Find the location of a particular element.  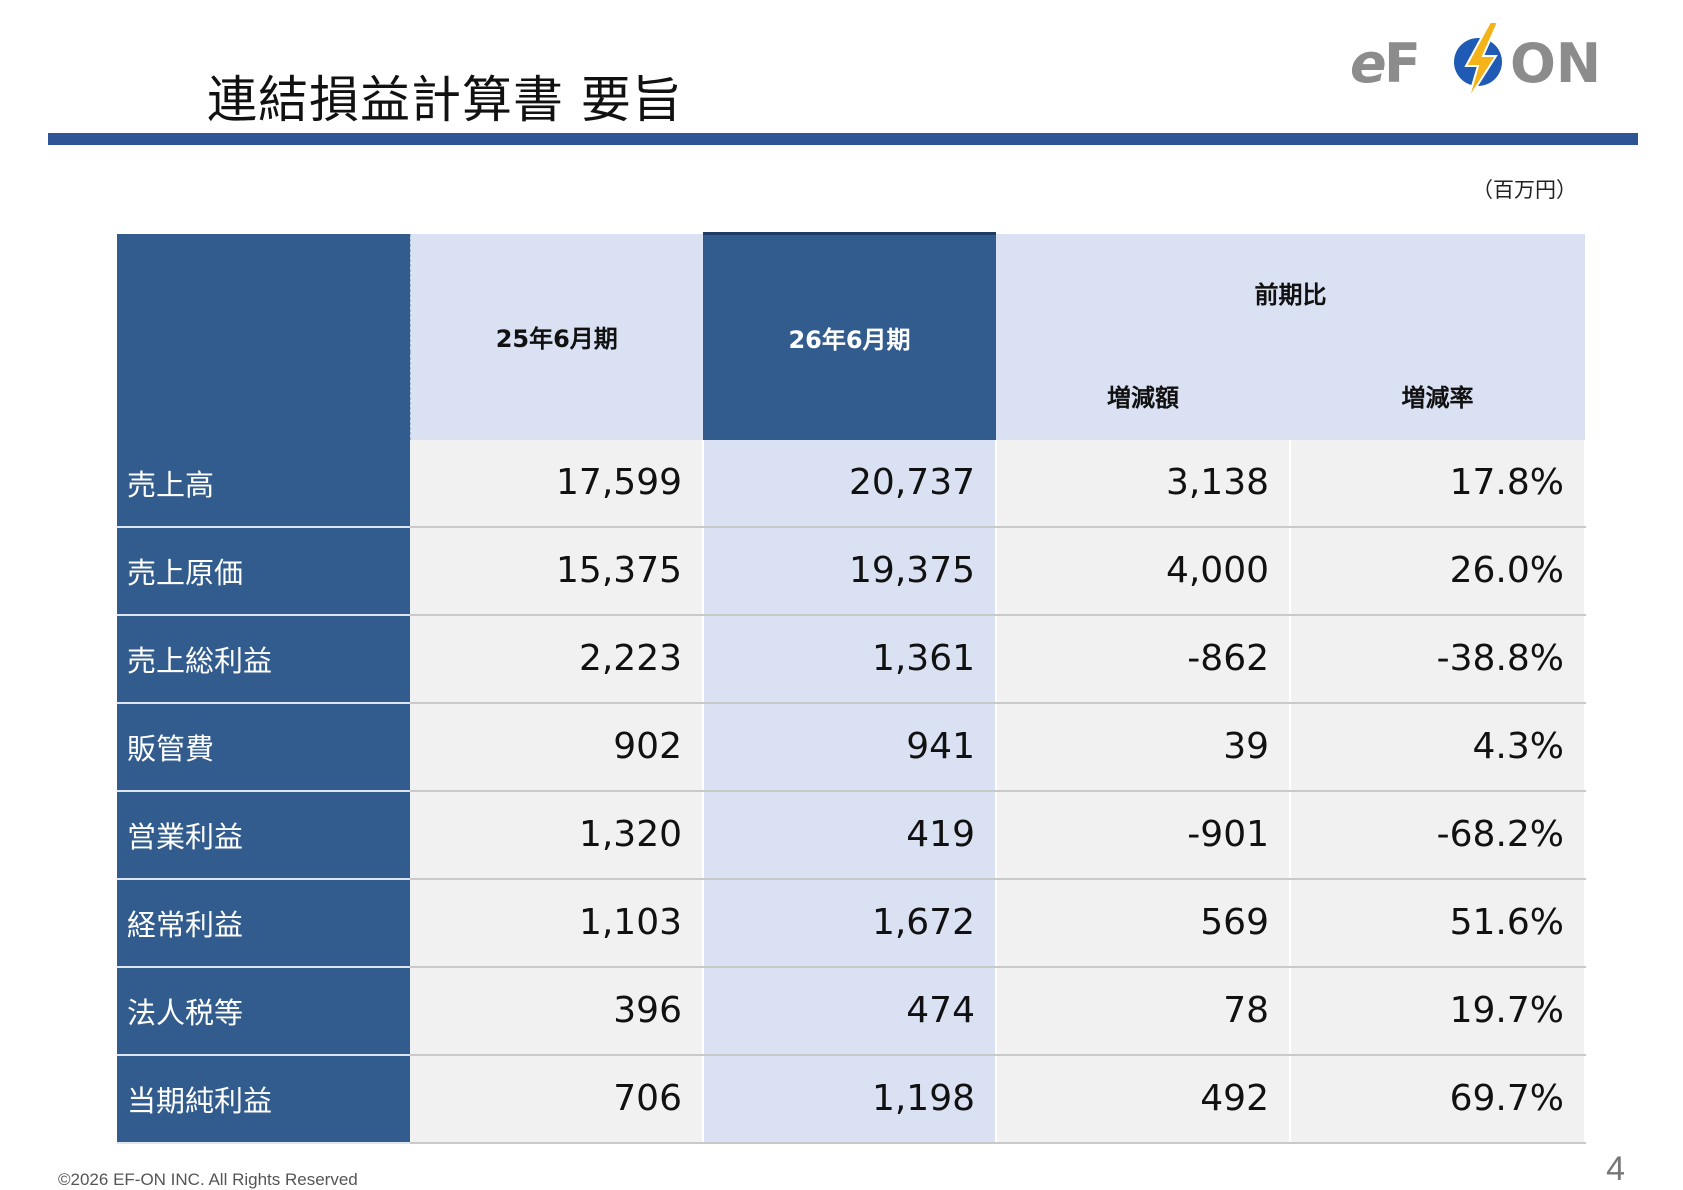

page-title: 連結損益計算書 要旨 is located at coordinates (445, 100).